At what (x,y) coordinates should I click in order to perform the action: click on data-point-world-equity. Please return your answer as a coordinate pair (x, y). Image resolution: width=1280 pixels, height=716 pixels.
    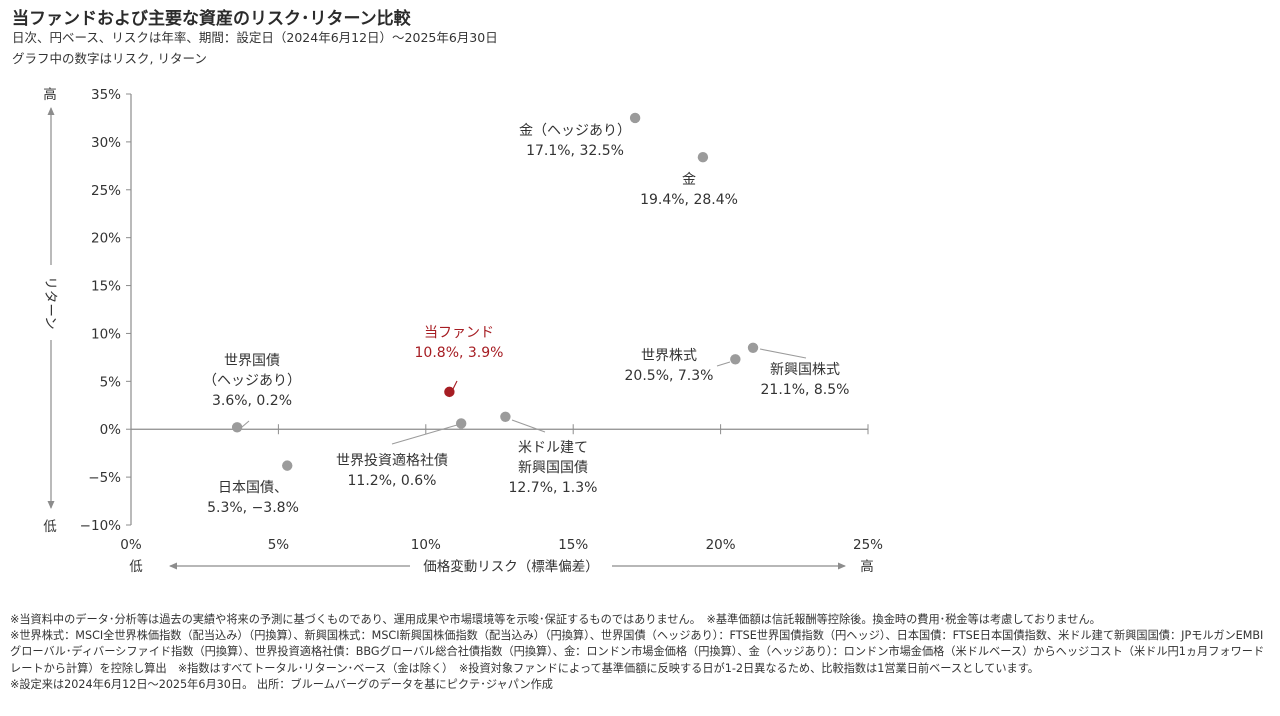
    Looking at the image, I should click on (735, 359).